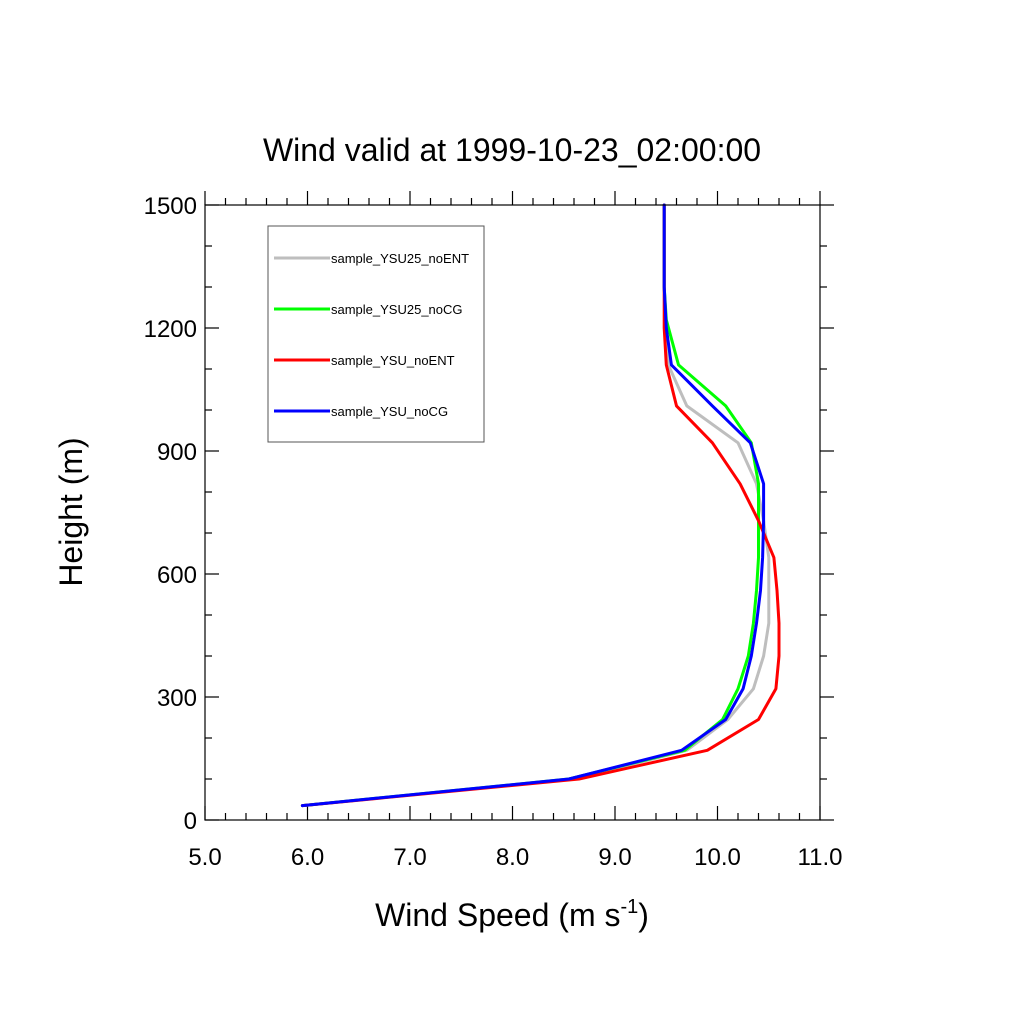 This screenshot has width=1024, height=1024. What do you see at coordinates (170, 514) in the screenshot?
I see `y-tick-labels: 0 300 600 900 1200 1500` at bounding box center [170, 514].